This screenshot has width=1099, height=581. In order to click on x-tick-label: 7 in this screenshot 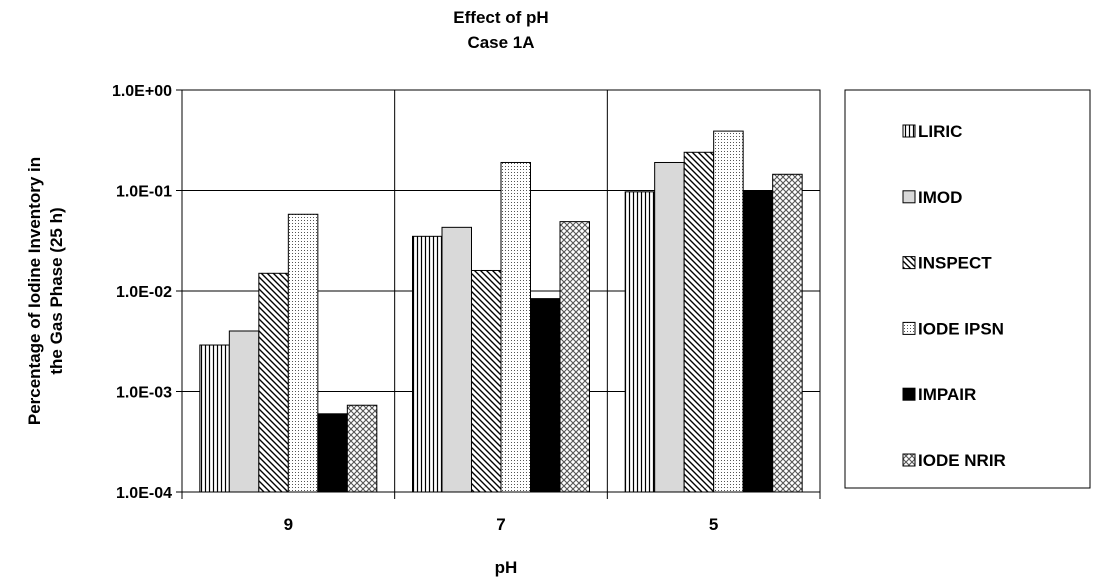, I will do `click(500, 524)`.